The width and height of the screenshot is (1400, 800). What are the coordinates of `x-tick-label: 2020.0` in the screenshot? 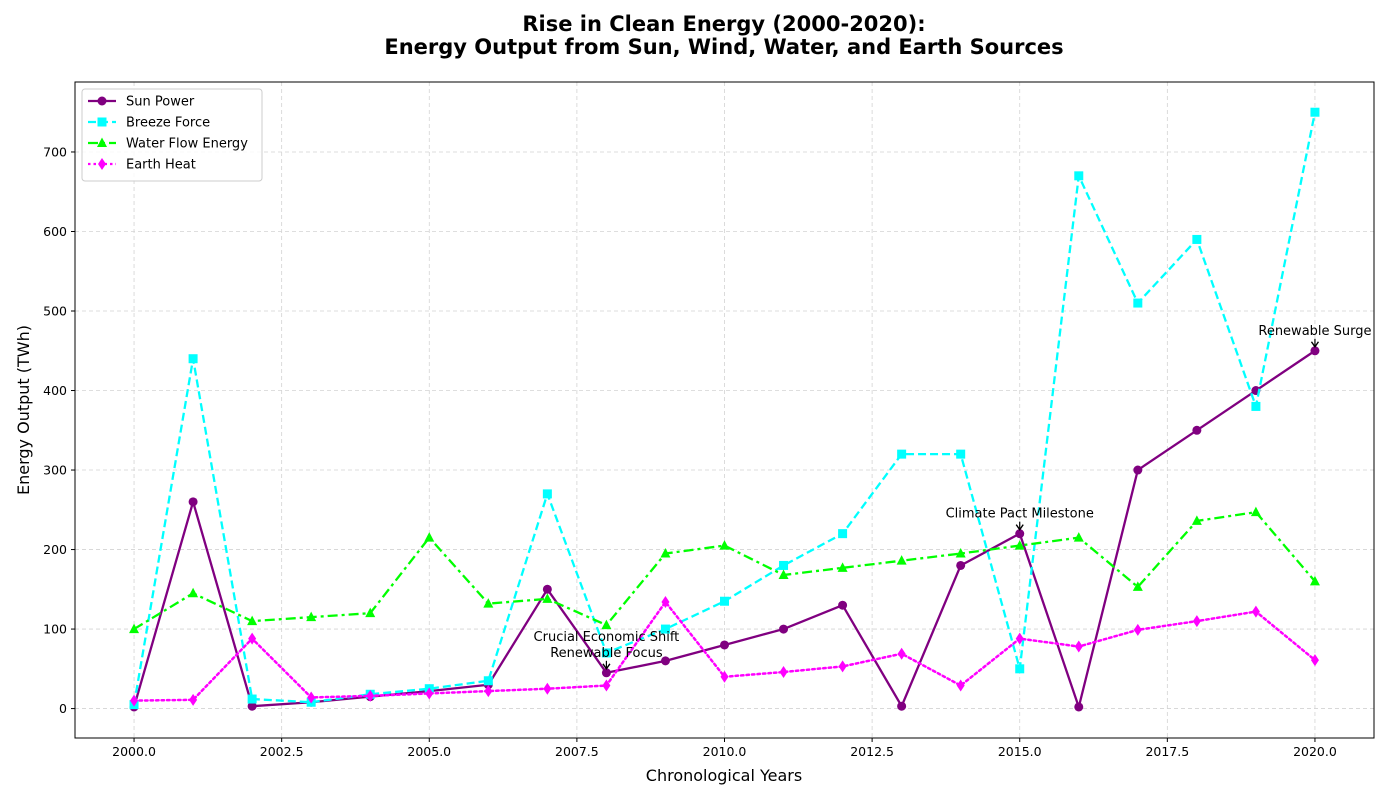 It's located at (1315, 751).